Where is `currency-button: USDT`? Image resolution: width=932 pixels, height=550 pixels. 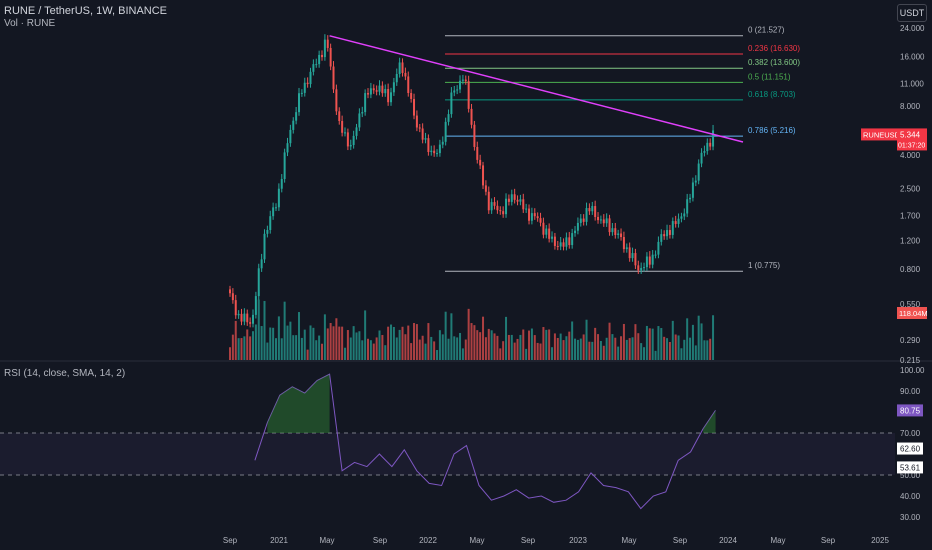 currency-button: USDT is located at coordinates (912, 13).